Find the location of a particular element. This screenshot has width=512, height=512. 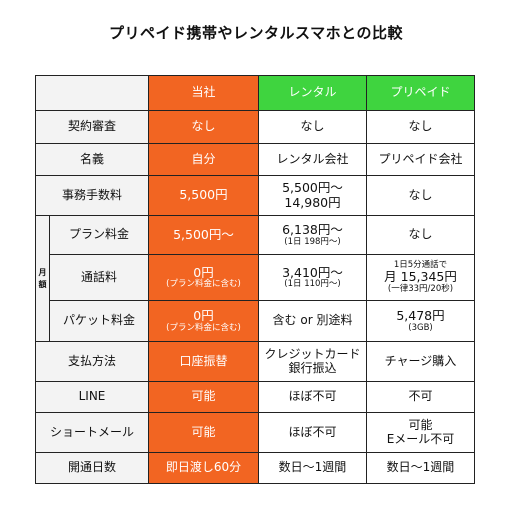

label-packet: パケット料金 is located at coordinates (99, 321).